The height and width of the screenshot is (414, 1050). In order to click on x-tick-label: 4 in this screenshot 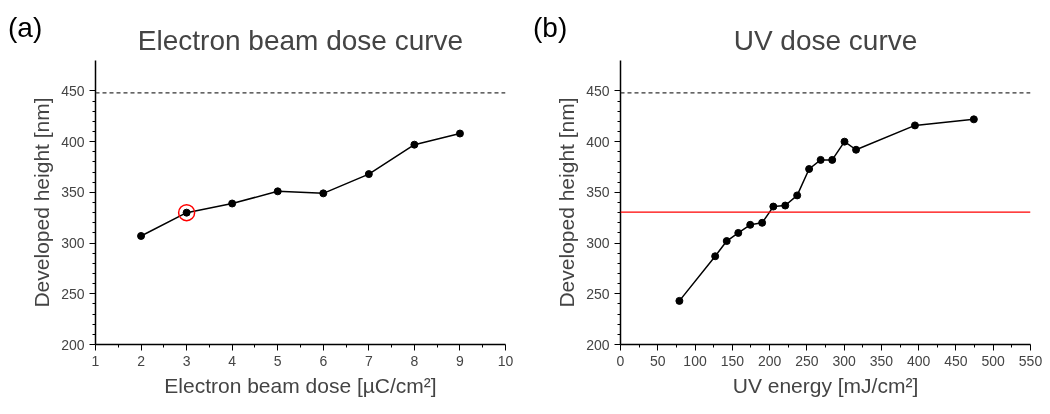, I will do `click(232, 360)`.